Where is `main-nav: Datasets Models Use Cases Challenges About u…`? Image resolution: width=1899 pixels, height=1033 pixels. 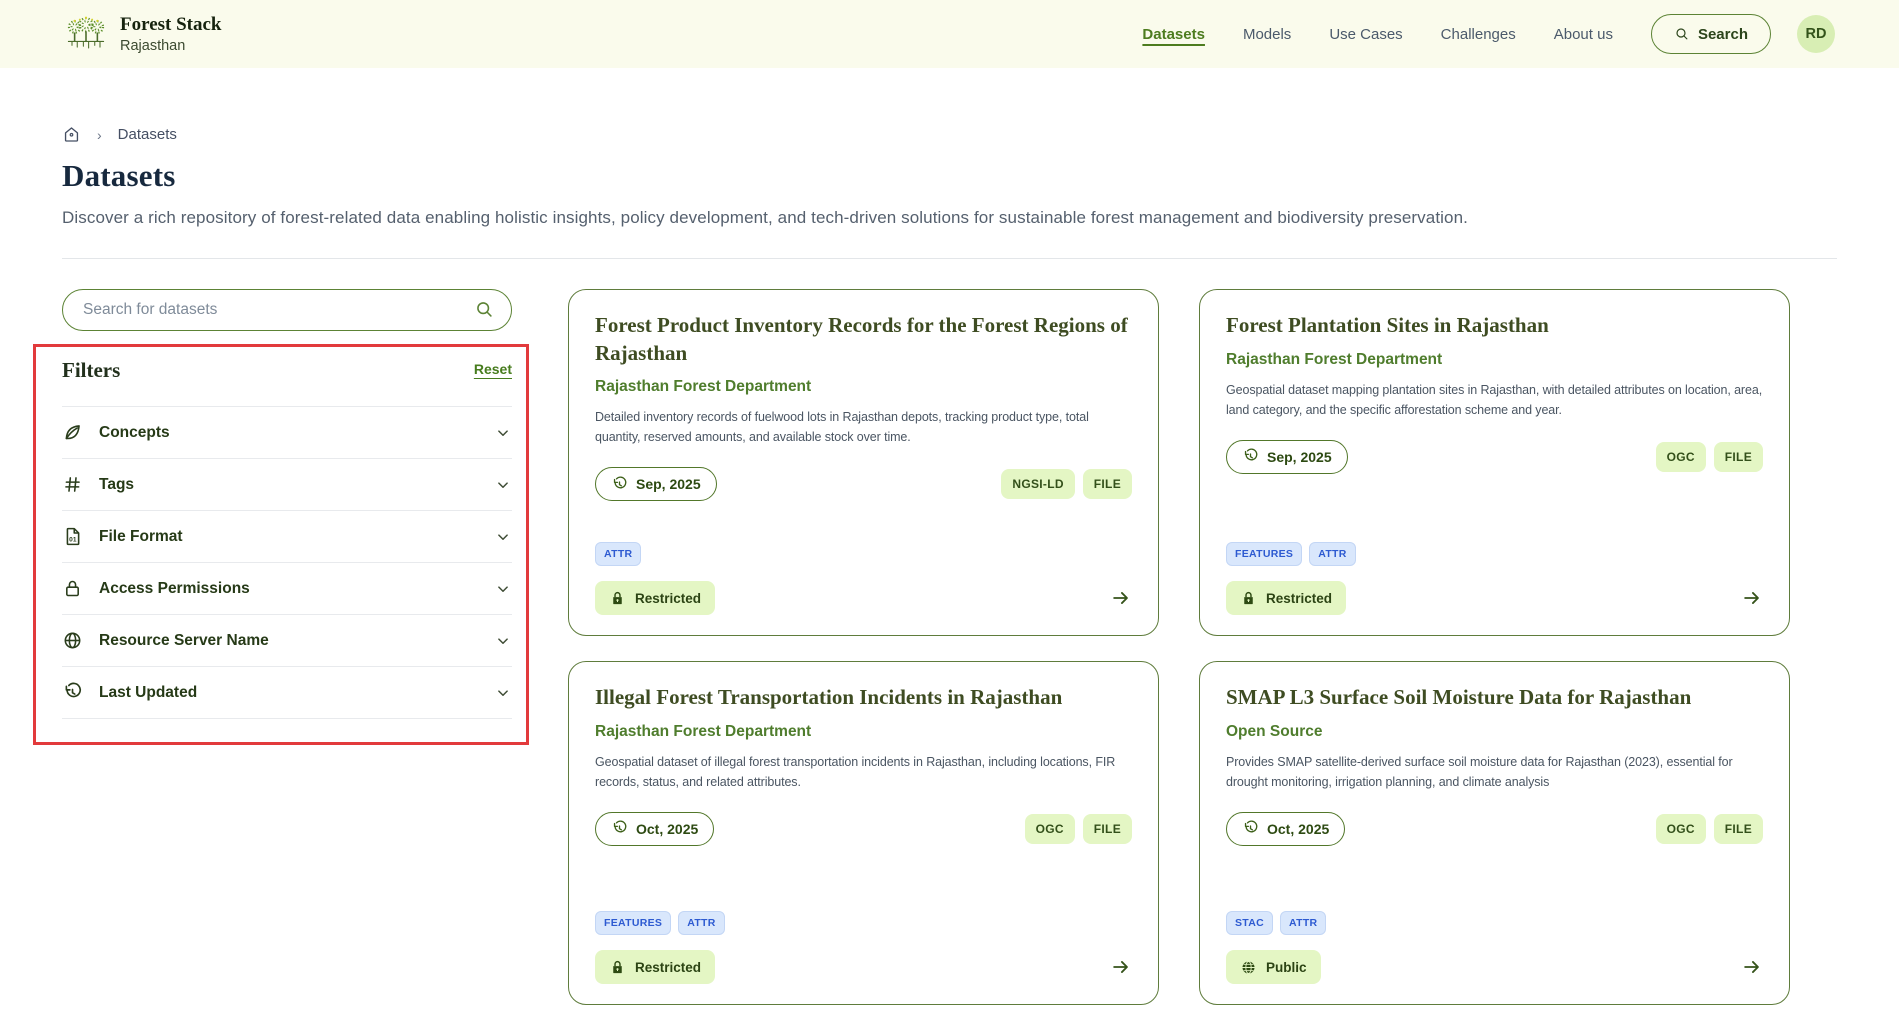
main-nav: Datasets Models Use Cases Challenges About u… is located at coordinates (1377, 34).